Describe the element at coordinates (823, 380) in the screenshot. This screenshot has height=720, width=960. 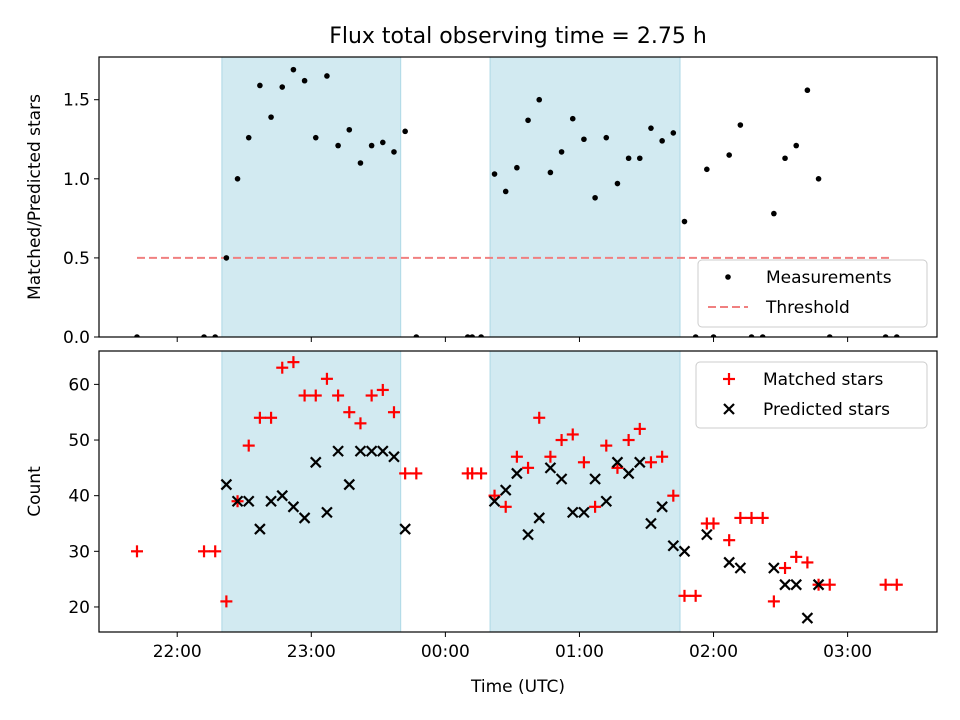
I see `legend-matched-label: Matched stars` at that location.